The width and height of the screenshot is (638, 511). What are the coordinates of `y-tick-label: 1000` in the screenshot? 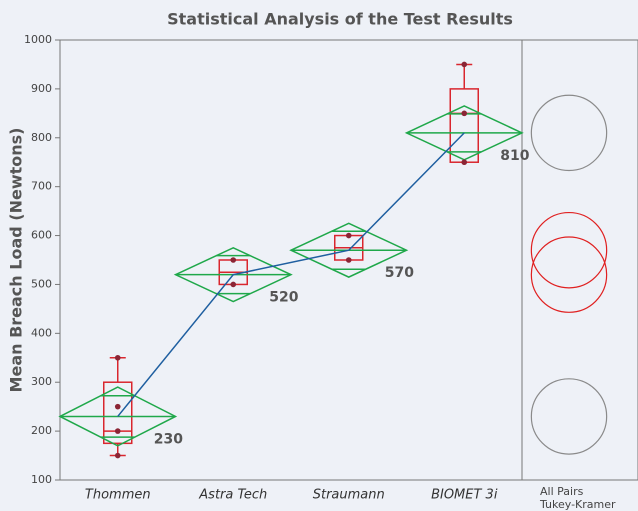 It's located at (38, 39).